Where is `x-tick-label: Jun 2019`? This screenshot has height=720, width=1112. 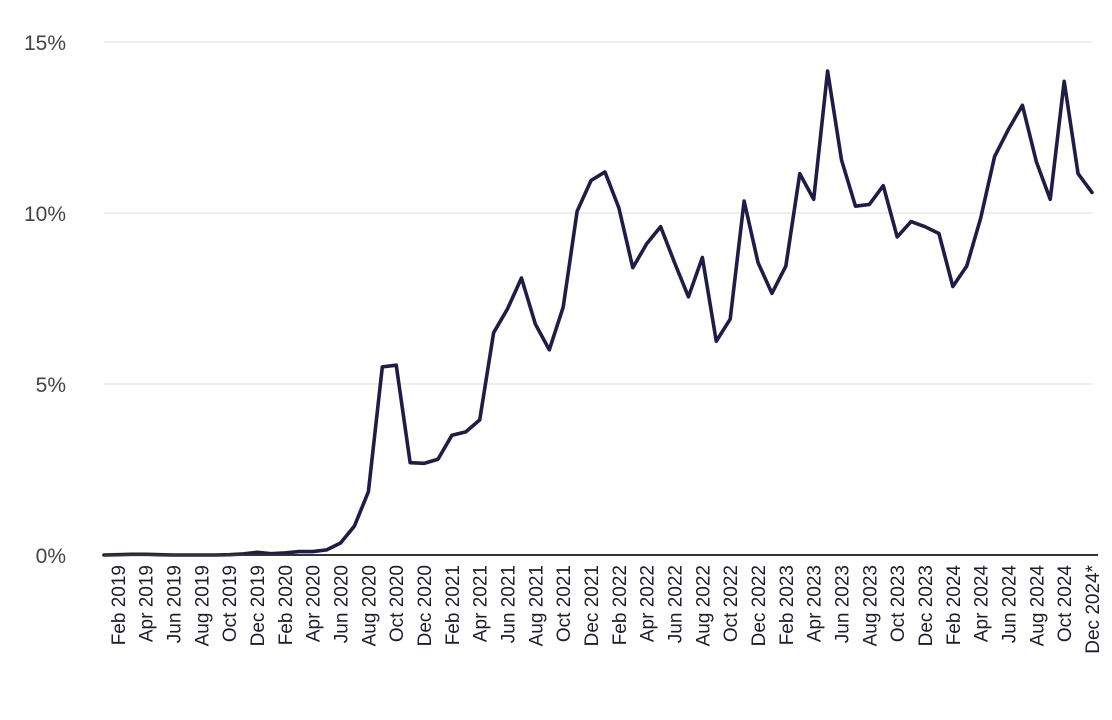
x-tick-label: Jun 2019 is located at coordinates (175, 604).